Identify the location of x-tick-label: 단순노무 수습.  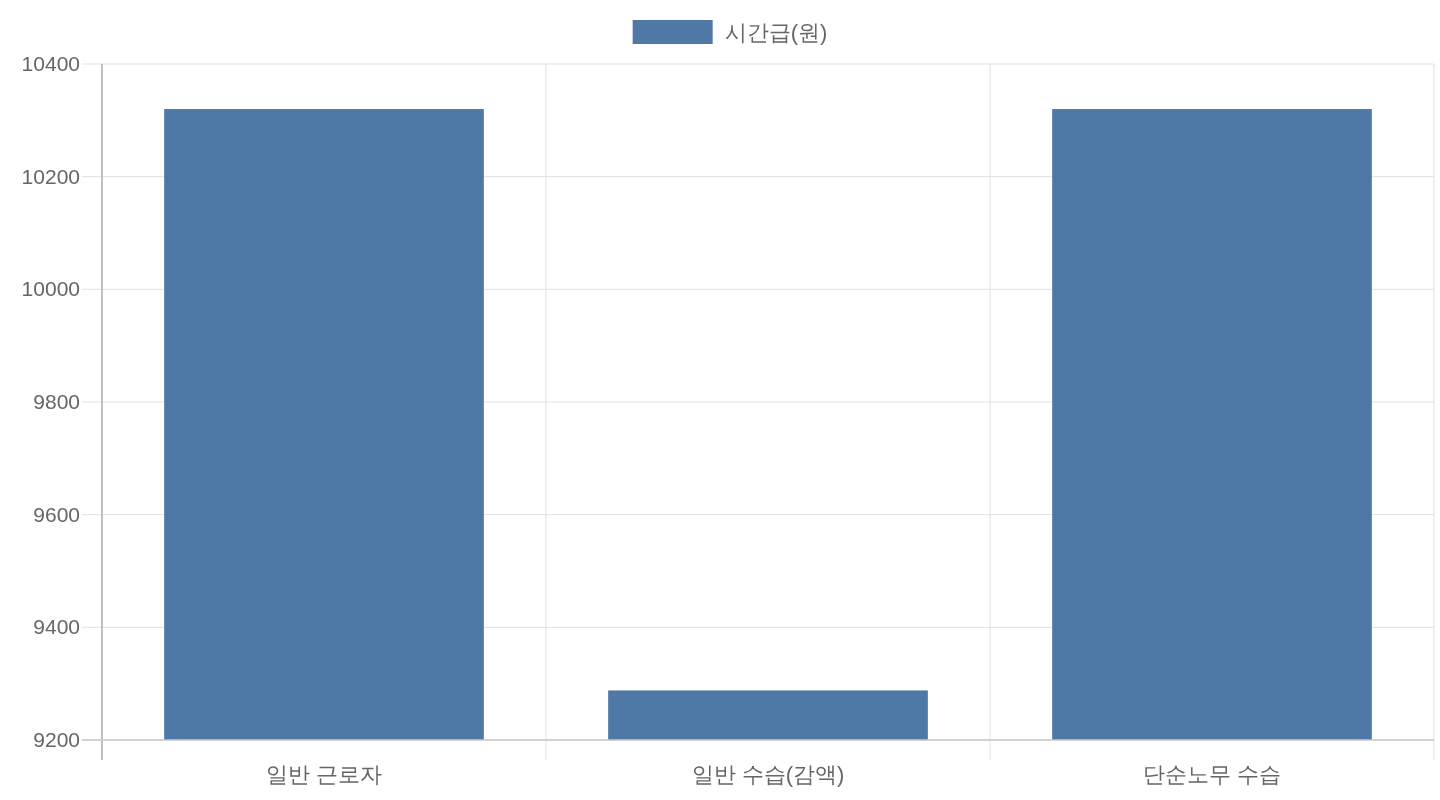
(1212, 774).